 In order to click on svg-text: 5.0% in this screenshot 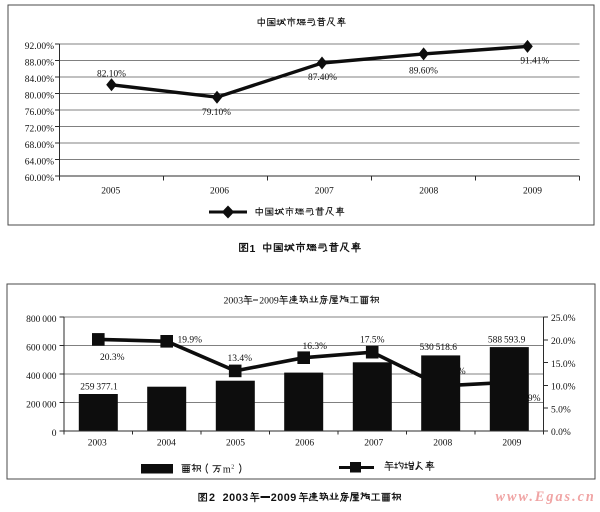, I will do `click(561, 410)`.